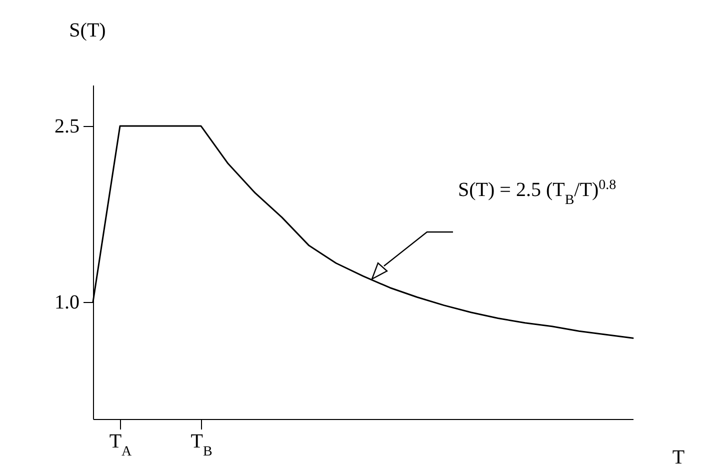 This screenshot has width=715, height=468. I want to click on y-tick-label: 1.0, so click(67, 302).